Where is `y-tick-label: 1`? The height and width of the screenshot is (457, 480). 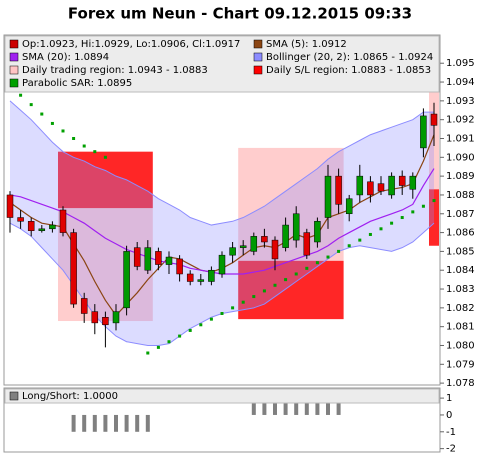
y-tick-label: 1 is located at coordinates (449, 398).